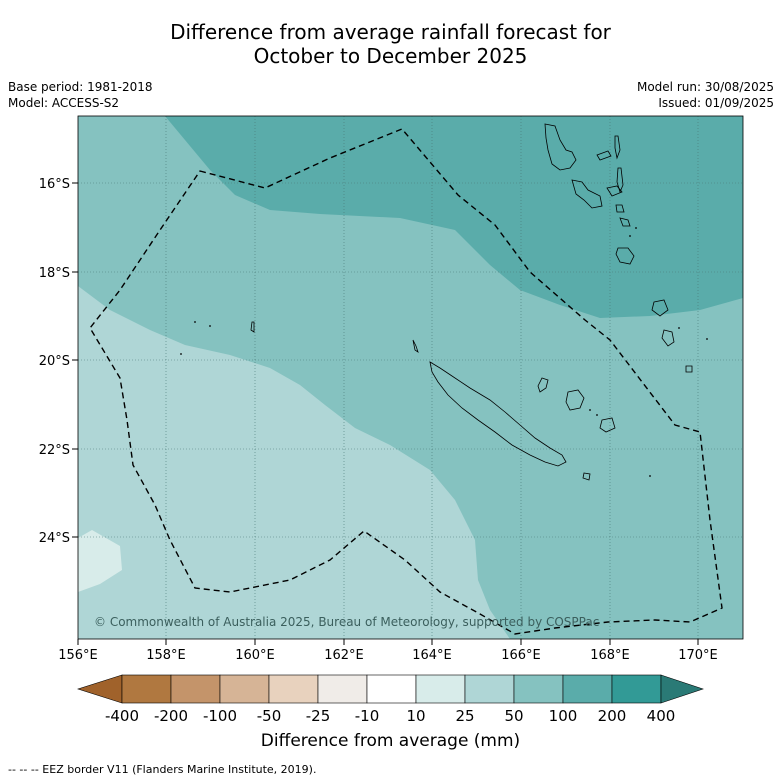 The image size is (781, 781). I want to click on colorbar-label: Difference from average (mm), so click(390, 741).